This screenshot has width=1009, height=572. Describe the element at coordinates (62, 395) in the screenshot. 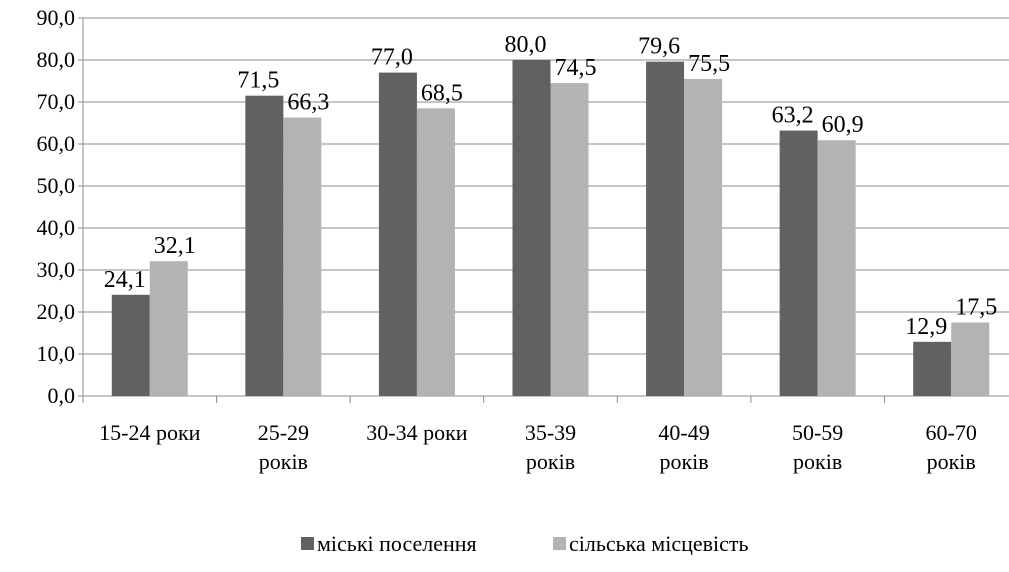

I see `y-tick-label: 0,0` at that location.